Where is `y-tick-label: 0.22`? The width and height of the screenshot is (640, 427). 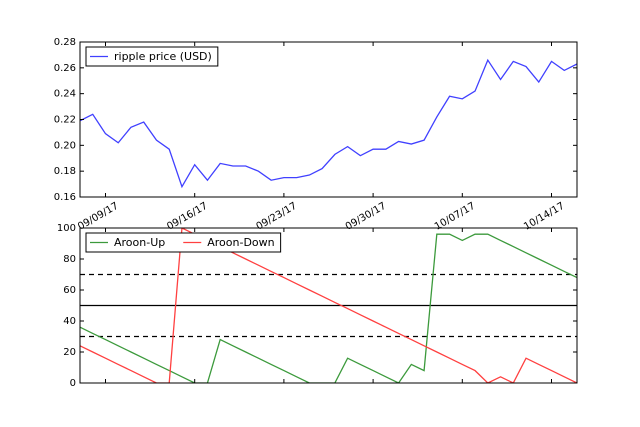 y-tick-label: 0.22 is located at coordinates (65, 120).